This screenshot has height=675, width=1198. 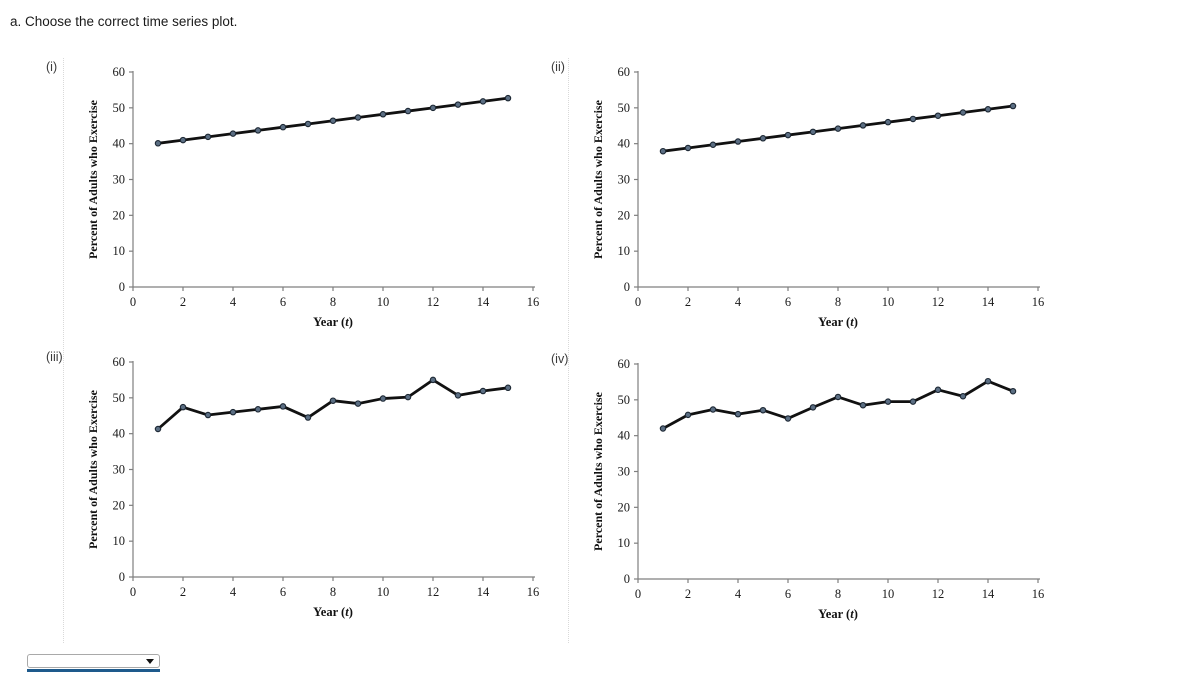 What do you see at coordinates (558, 67) in the screenshot?
I see `chart-ii-label: (ii)` at bounding box center [558, 67].